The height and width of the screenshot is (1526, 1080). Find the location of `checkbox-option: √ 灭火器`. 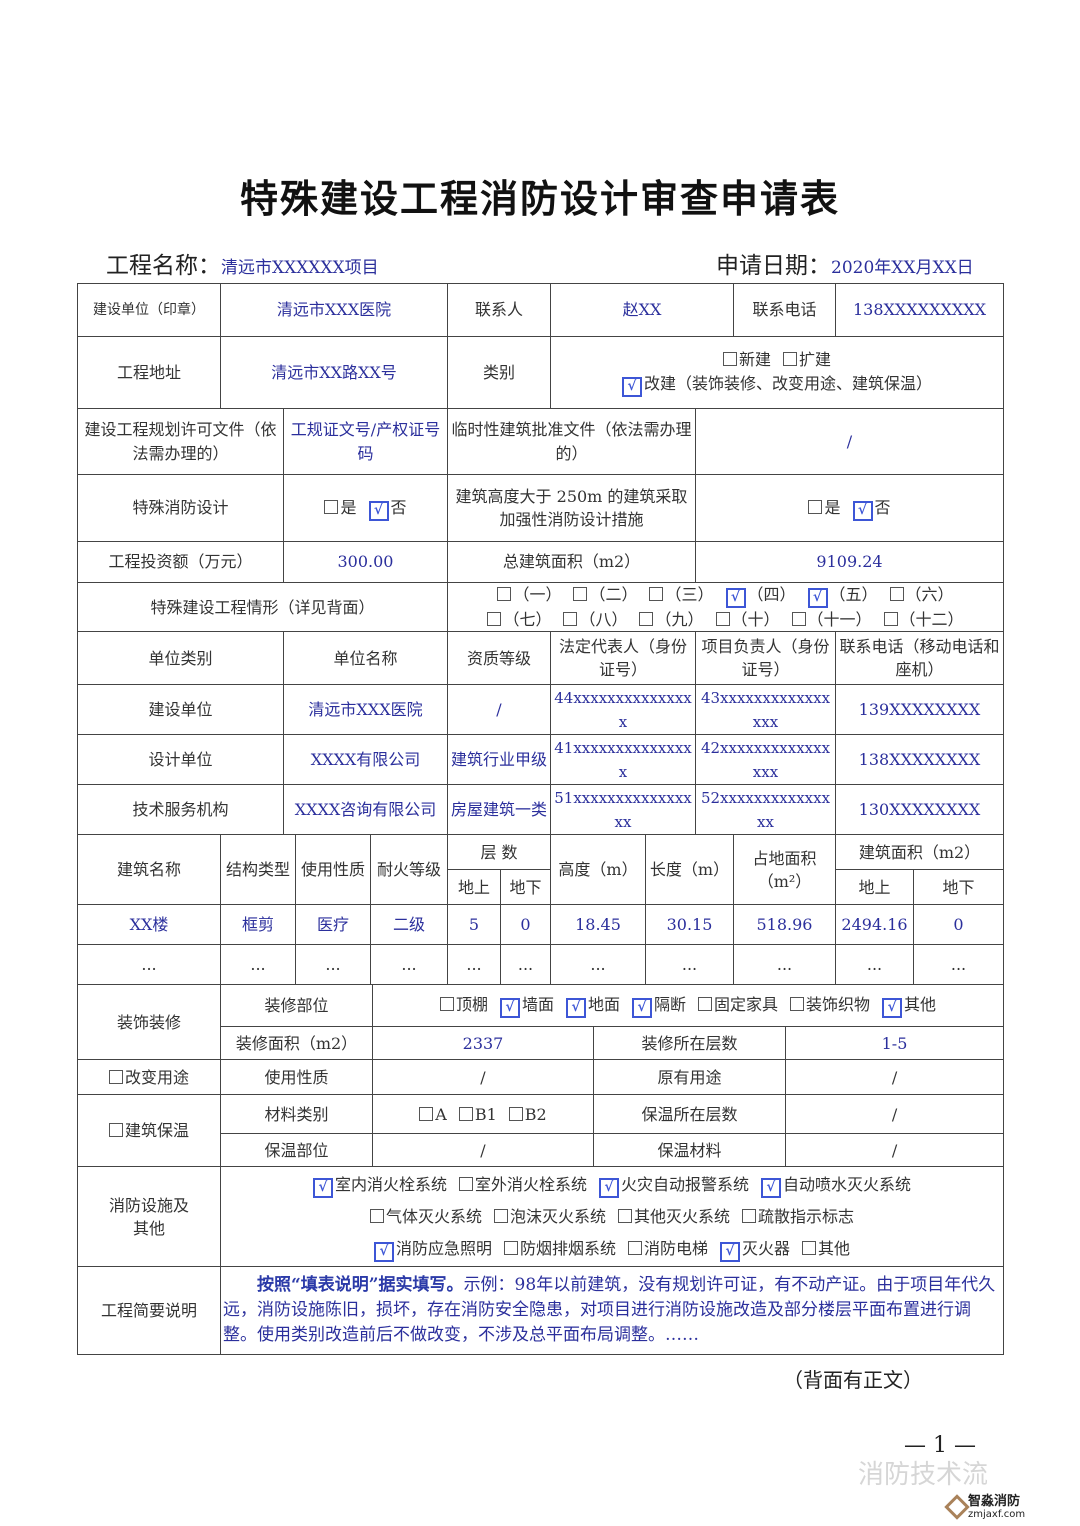

checkbox-option: √ 灭火器 is located at coordinates (755, 1249).